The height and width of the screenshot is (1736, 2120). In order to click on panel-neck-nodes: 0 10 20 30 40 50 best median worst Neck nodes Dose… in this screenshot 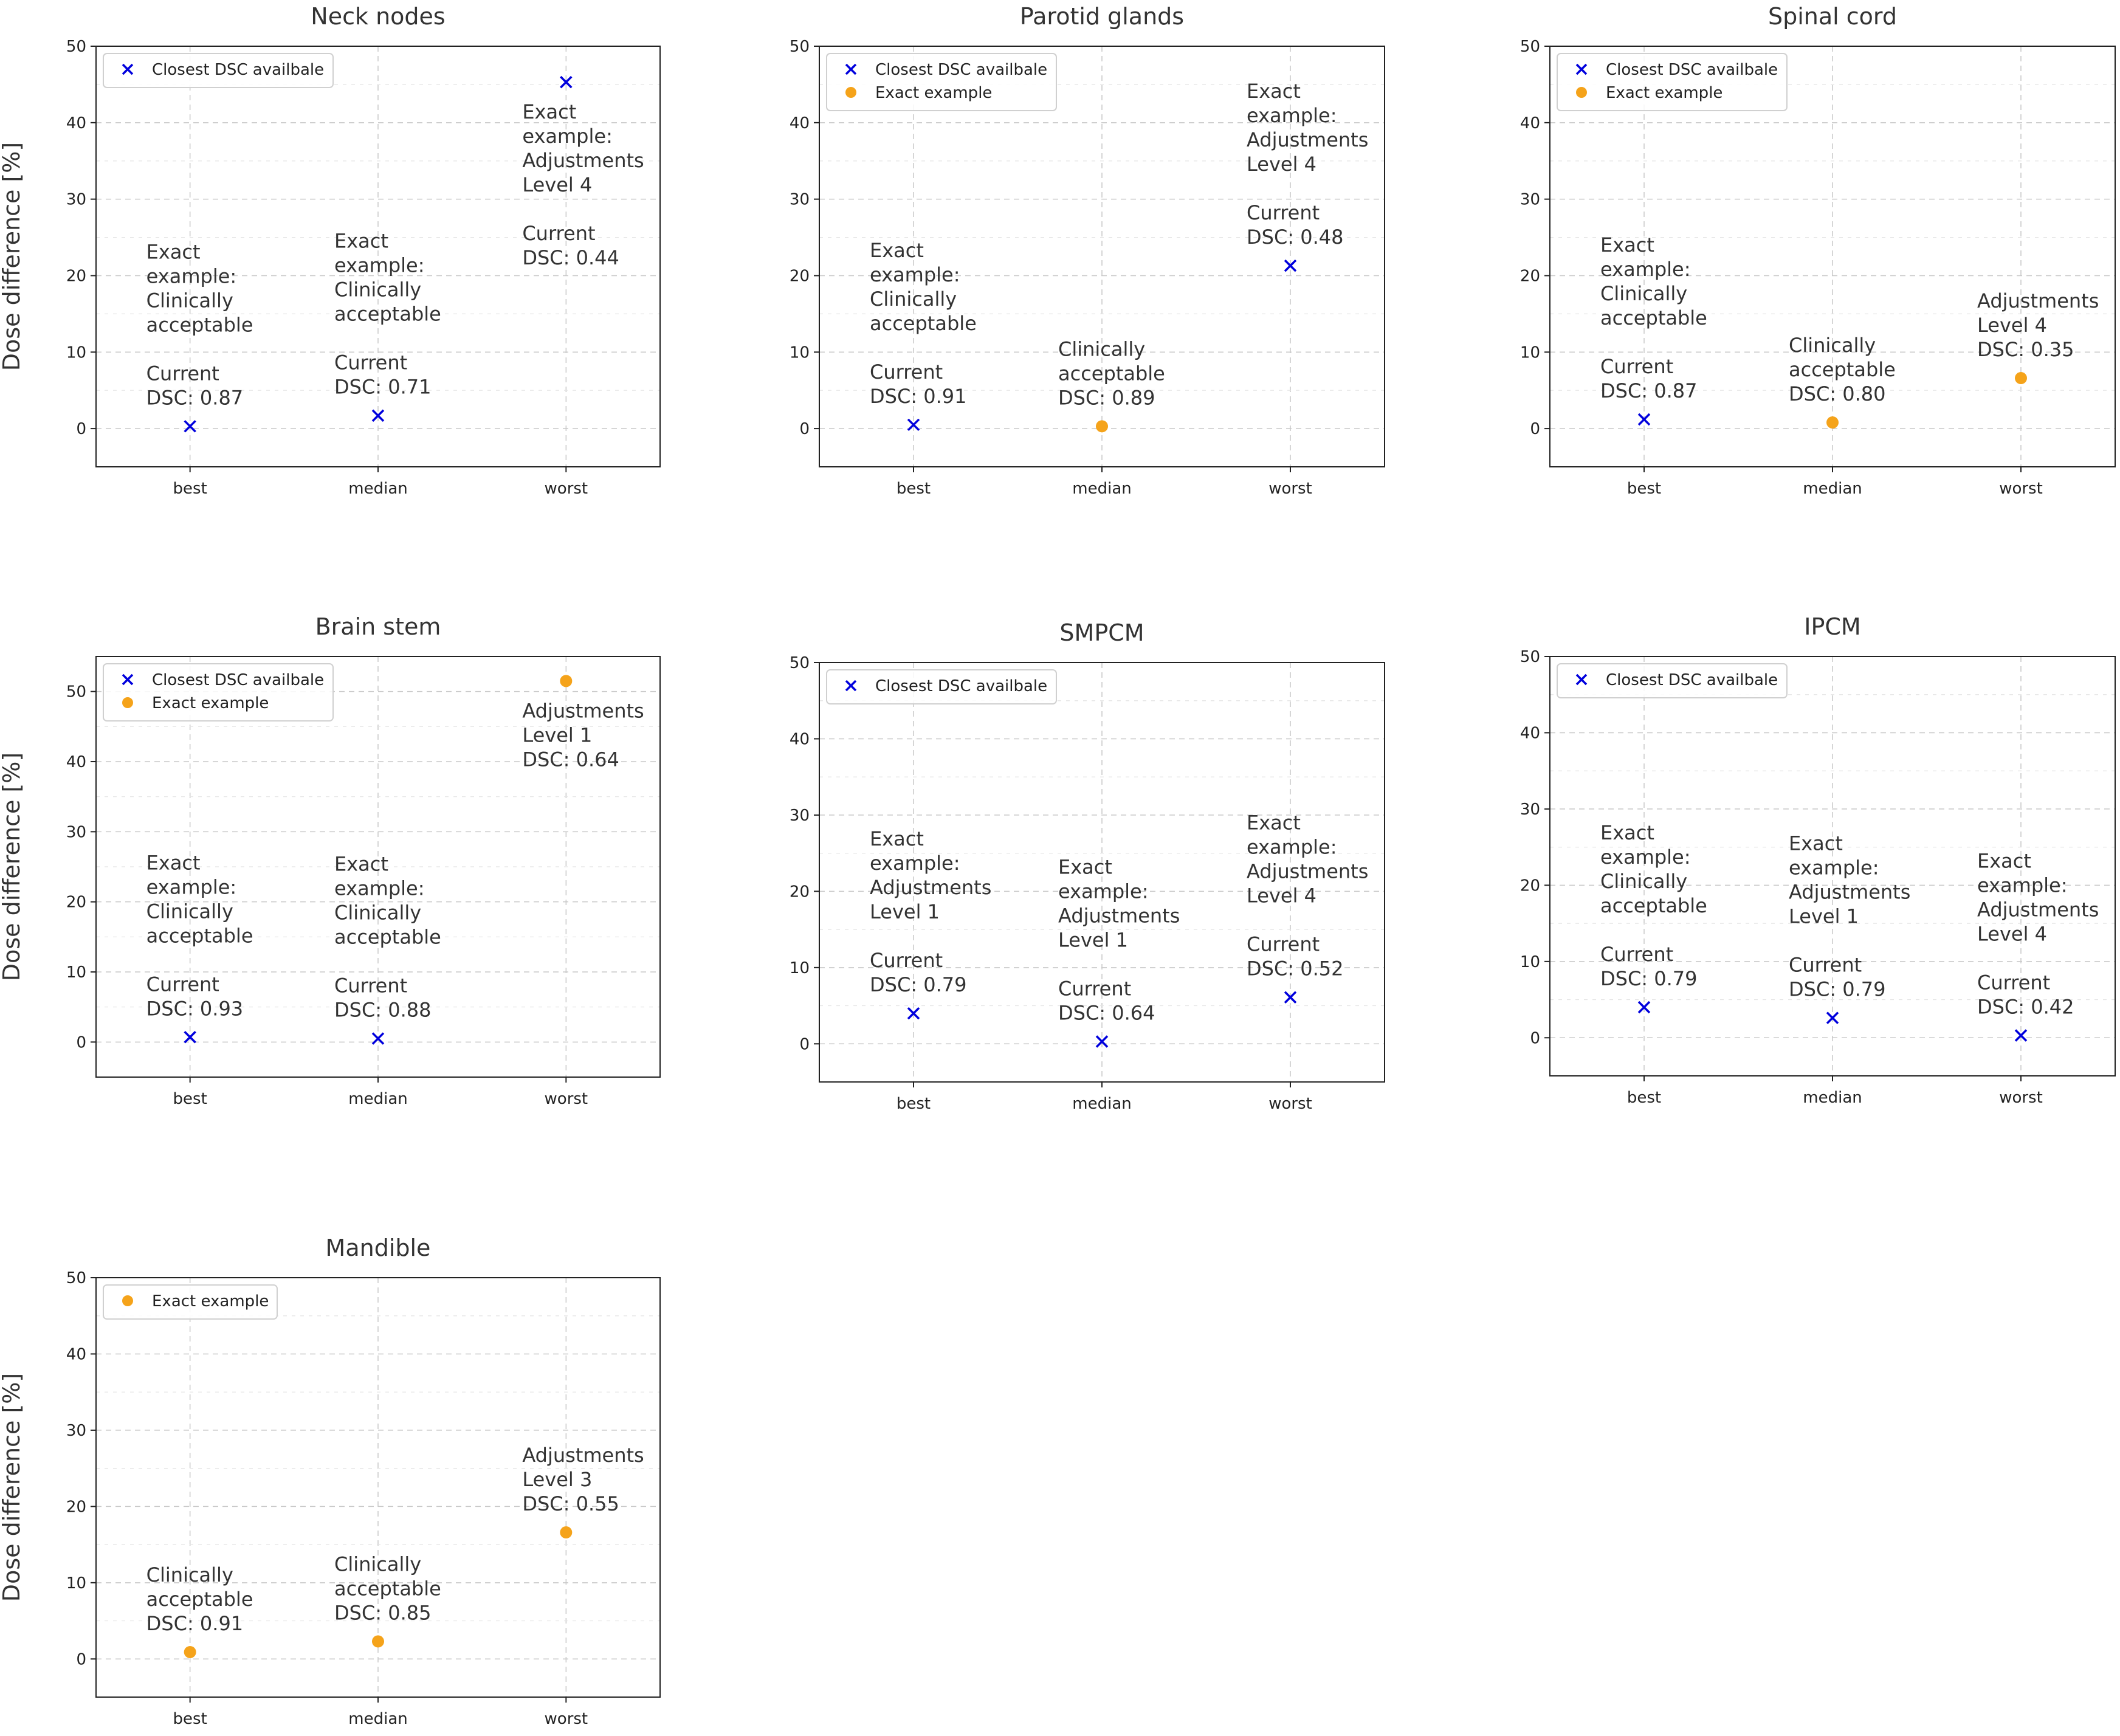, I will do `click(330, 250)`.